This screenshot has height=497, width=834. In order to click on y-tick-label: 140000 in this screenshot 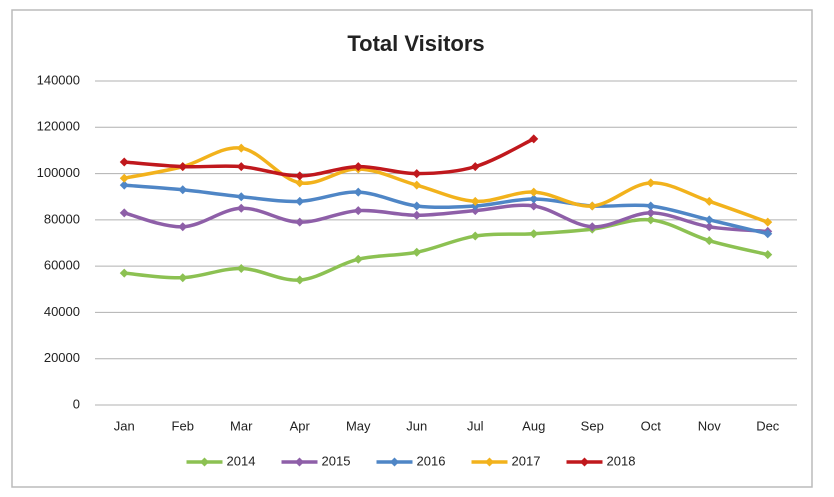, I will do `click(58, 79)`.